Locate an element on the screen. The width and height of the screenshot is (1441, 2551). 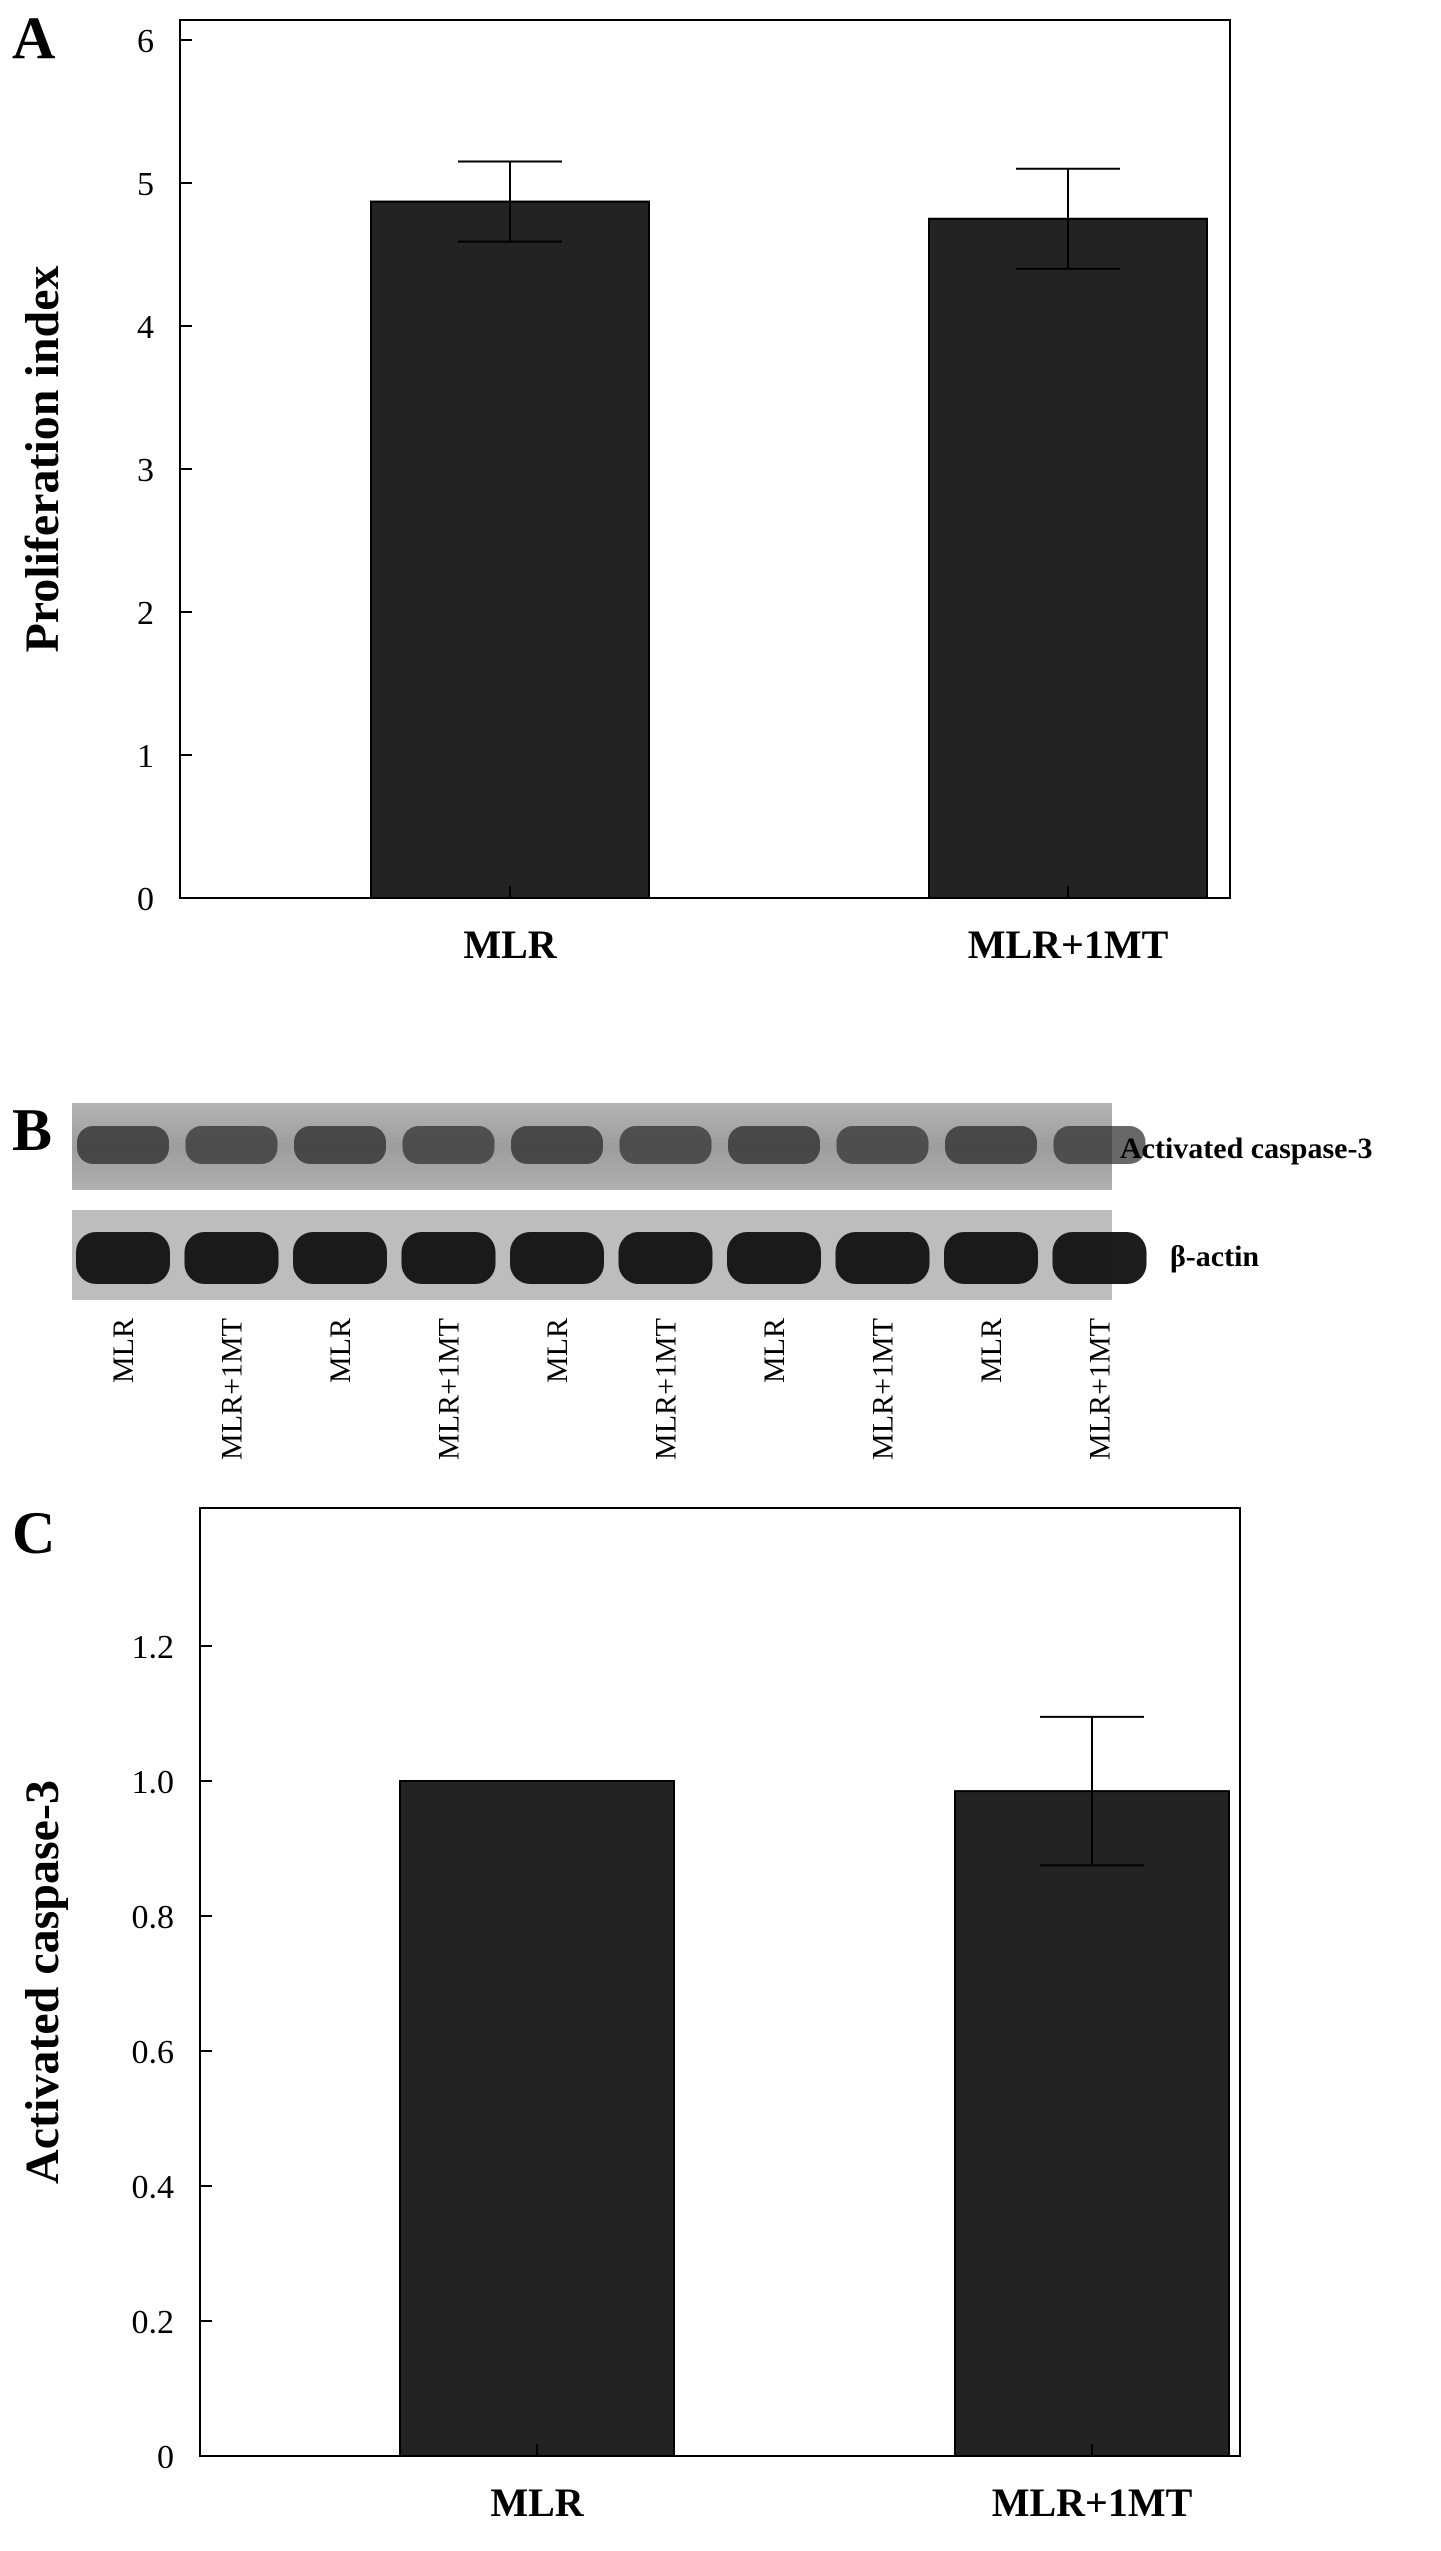
blot-caspase3-bands is located at coordinates (611, 1145).